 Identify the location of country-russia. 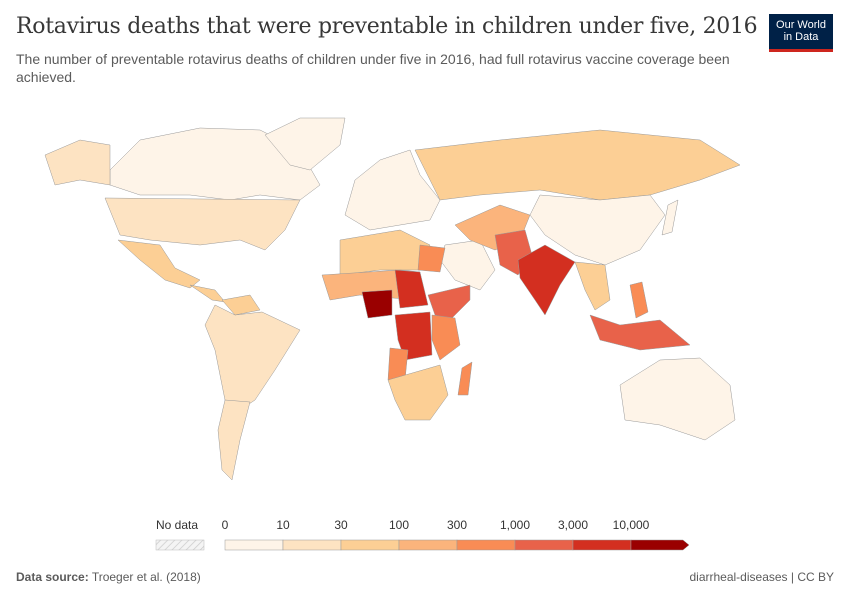
(577, 165).